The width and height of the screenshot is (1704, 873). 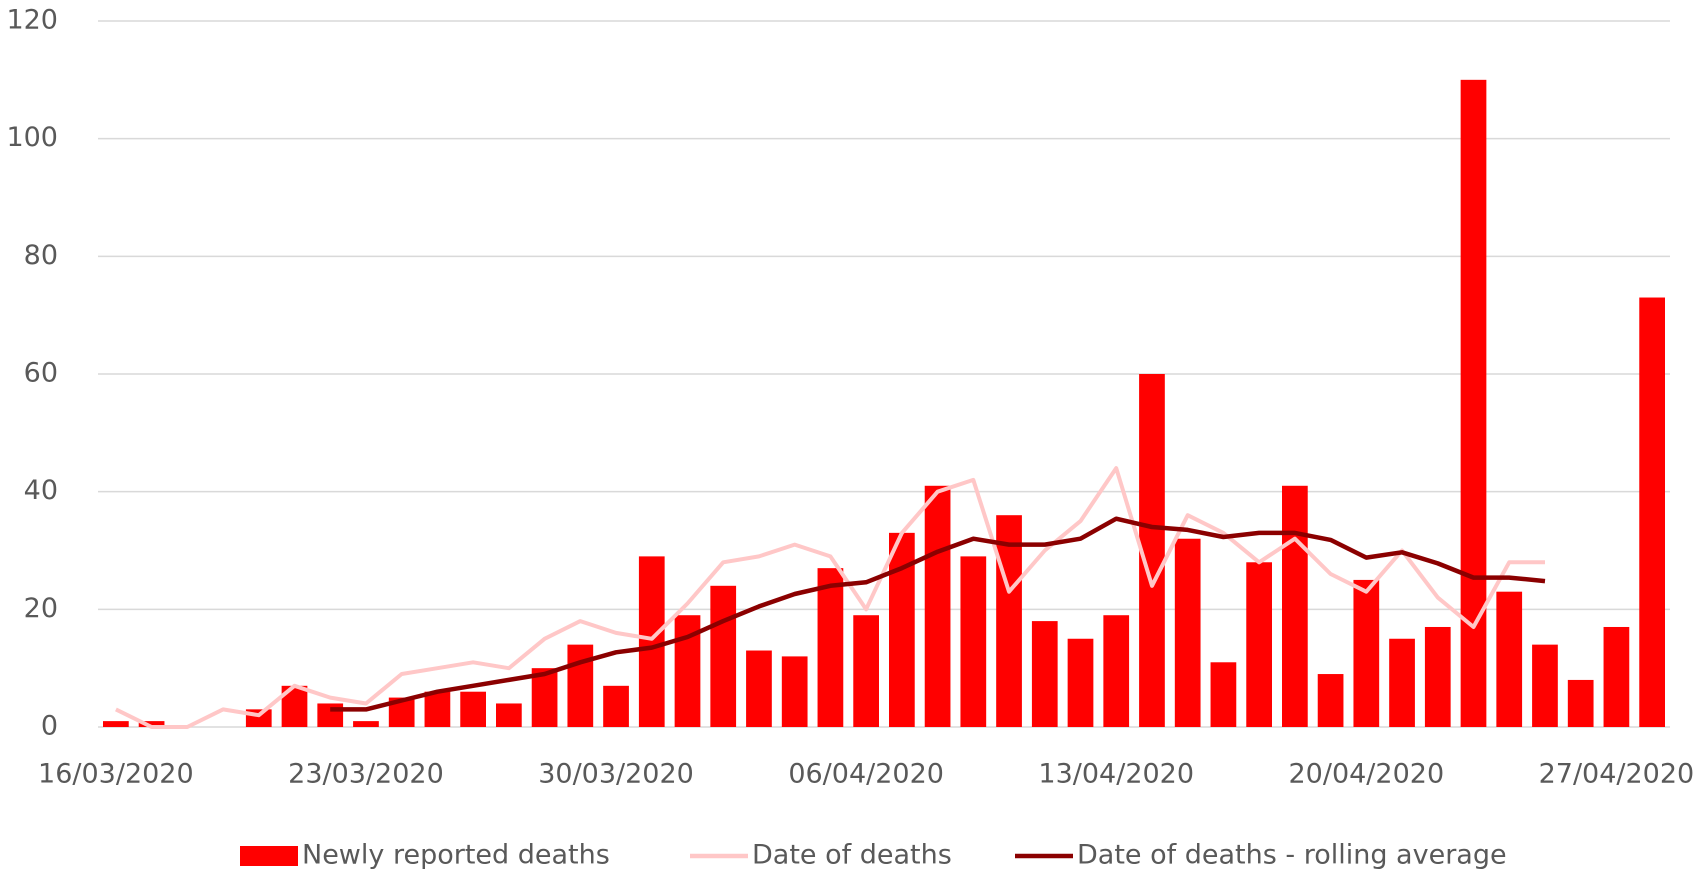 What do you see at coordinates (41, 490) in the screenshot?
I see `y-tick-label: 40` at bounding box center [41, 490].